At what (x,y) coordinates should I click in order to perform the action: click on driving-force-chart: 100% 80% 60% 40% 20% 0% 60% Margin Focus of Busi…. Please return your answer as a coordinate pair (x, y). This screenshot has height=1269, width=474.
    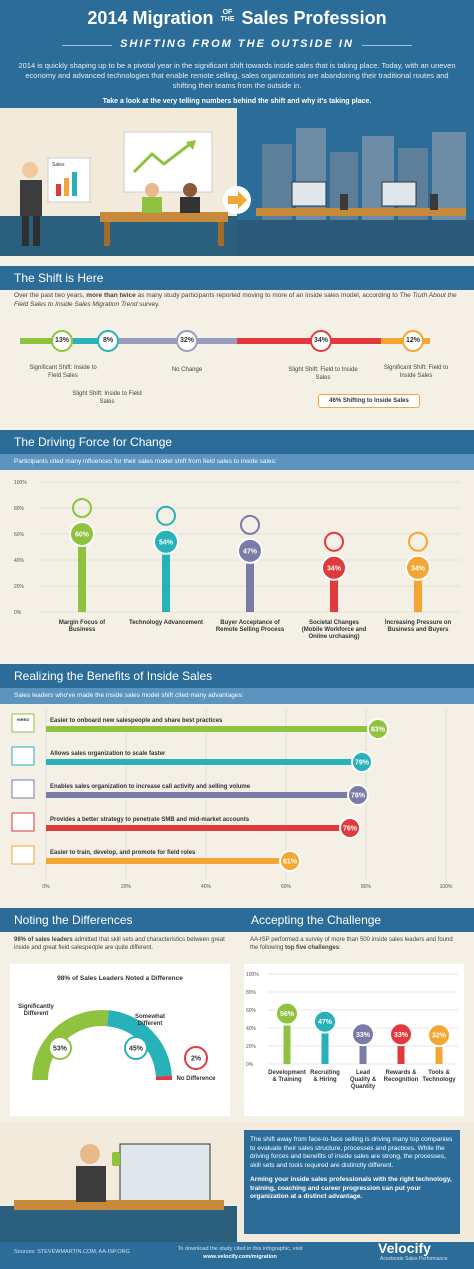
    Looking at the image, I should click on (237, 560).